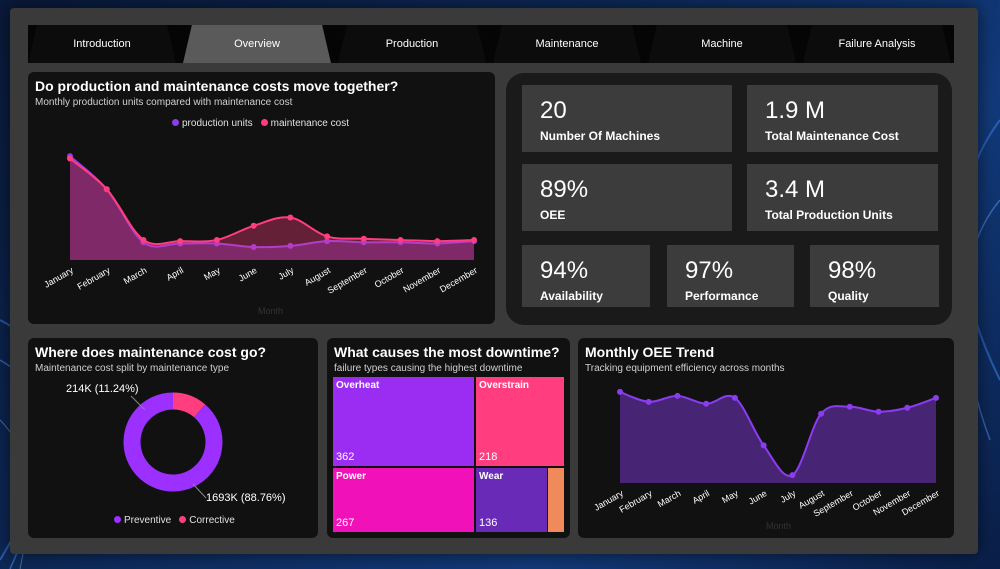 This screenshot has width=1000, height=569. I want to click on x-tick-label: November, so click(421, 279).